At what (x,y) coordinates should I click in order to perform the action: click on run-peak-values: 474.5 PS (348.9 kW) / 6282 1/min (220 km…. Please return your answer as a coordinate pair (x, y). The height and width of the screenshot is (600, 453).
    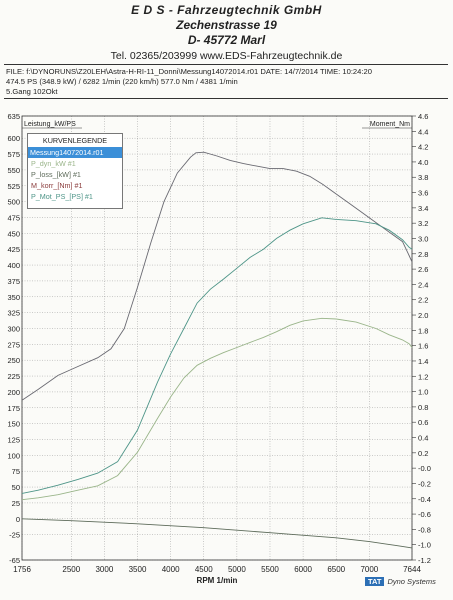
    Looking at the image, I should click on (122, 81).